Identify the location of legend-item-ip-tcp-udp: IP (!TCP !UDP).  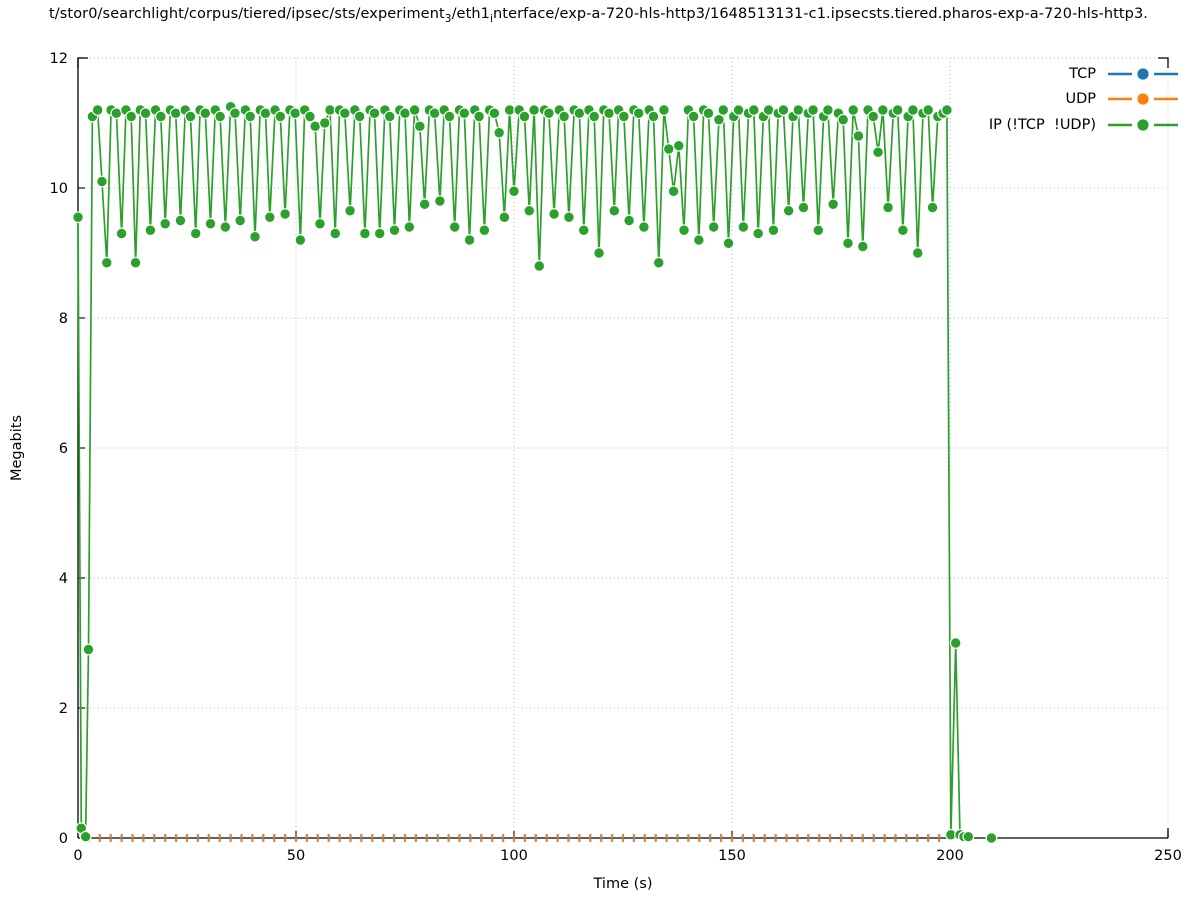
(1083, 125).